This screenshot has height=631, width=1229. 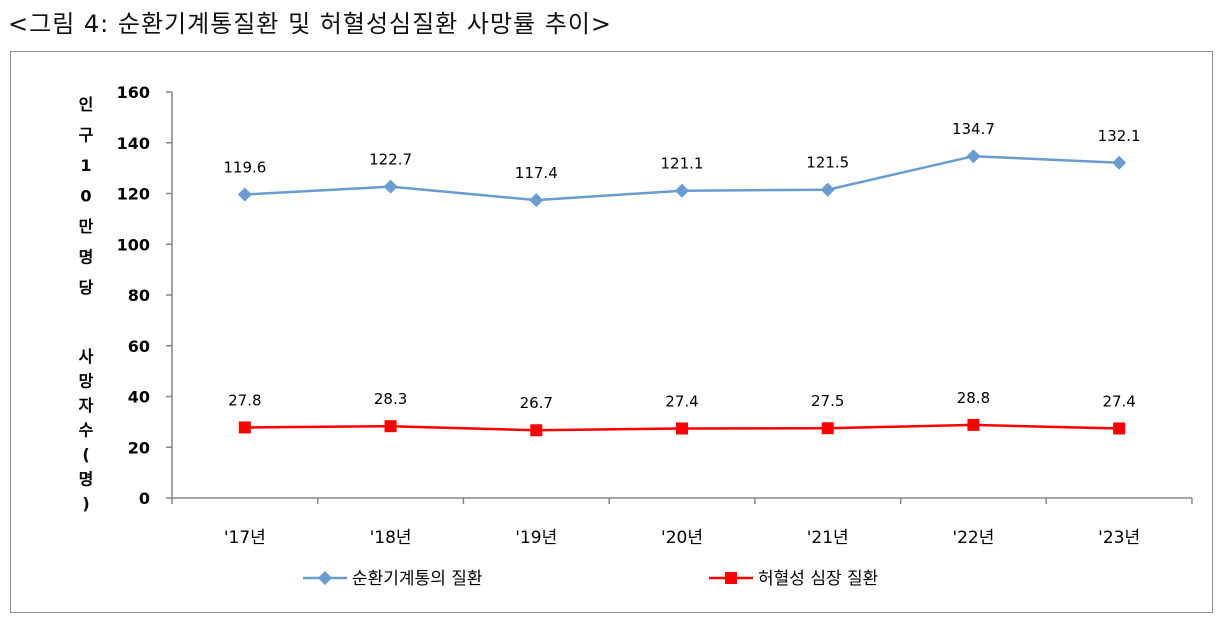 What do you see at coordinates (86, 356) in the screenshot?
I see `y-axis-label-char: 사` at bounding box center [86, 356].